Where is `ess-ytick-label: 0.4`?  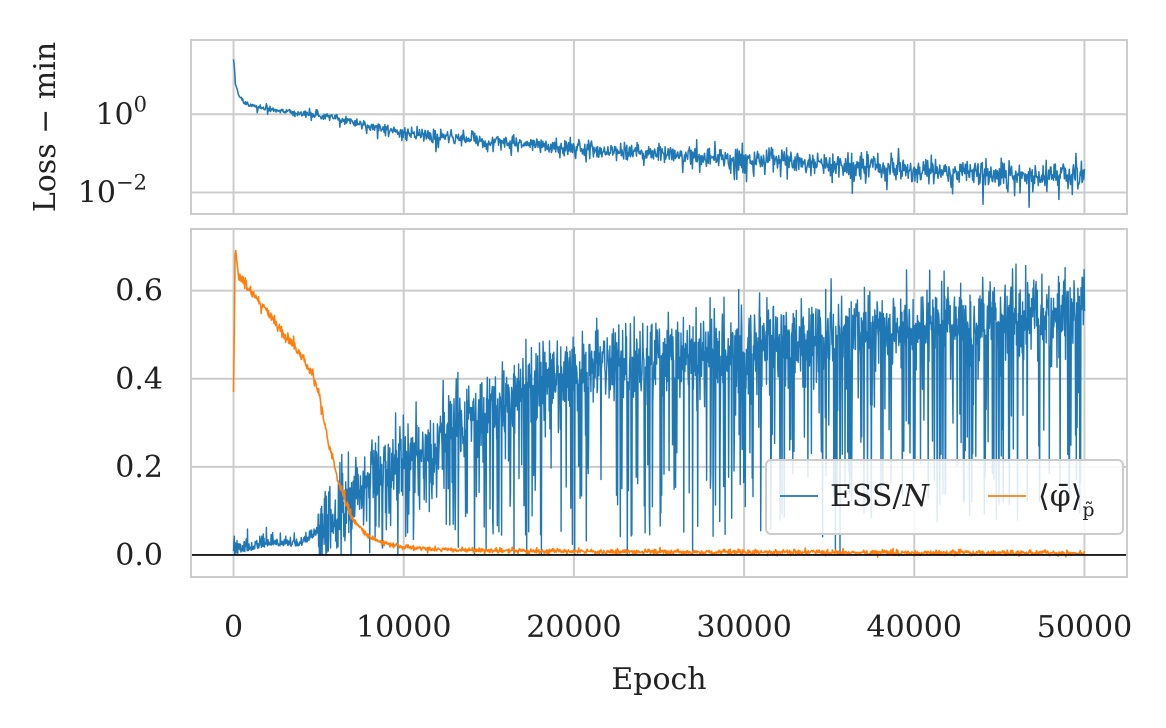
ess-ytick-label: 0.4 is located at coordinates (139, 379).